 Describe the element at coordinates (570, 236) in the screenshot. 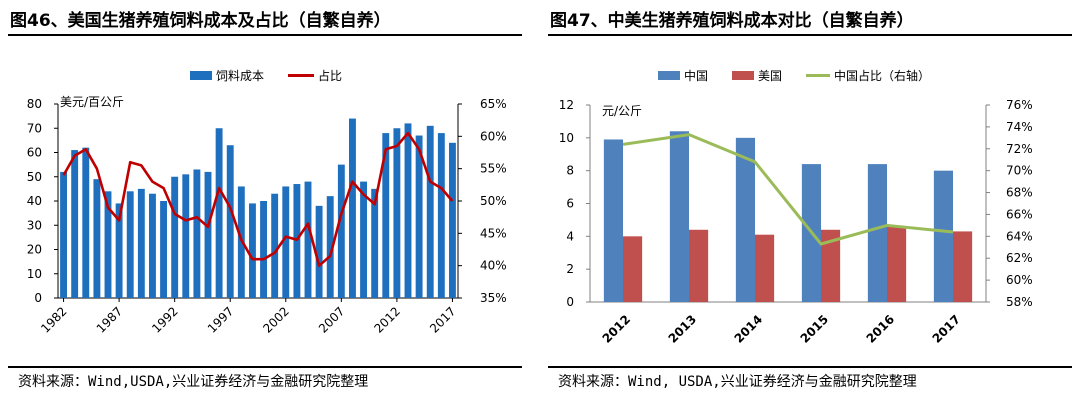

I see `left-y-tick-label: 4` at that location.